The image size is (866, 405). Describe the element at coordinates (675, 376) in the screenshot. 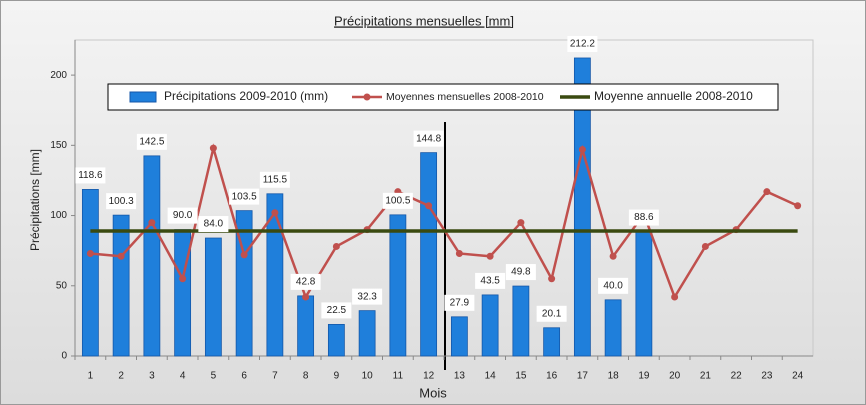

I see `x-tick-label: 20` at that location.